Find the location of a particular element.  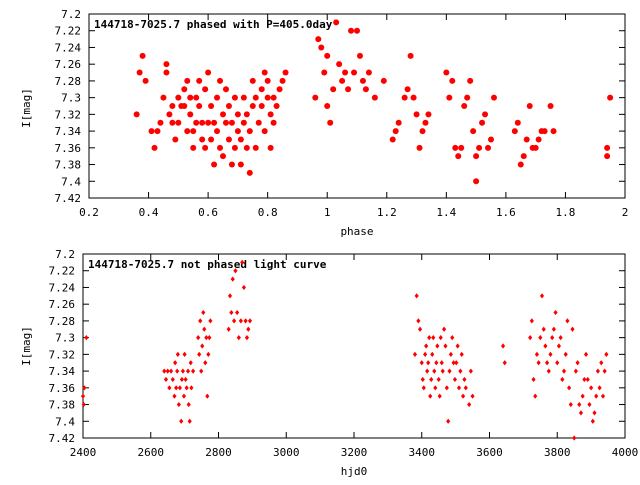

y-tick-label: 7.22 is located at coordinates (62, 271).